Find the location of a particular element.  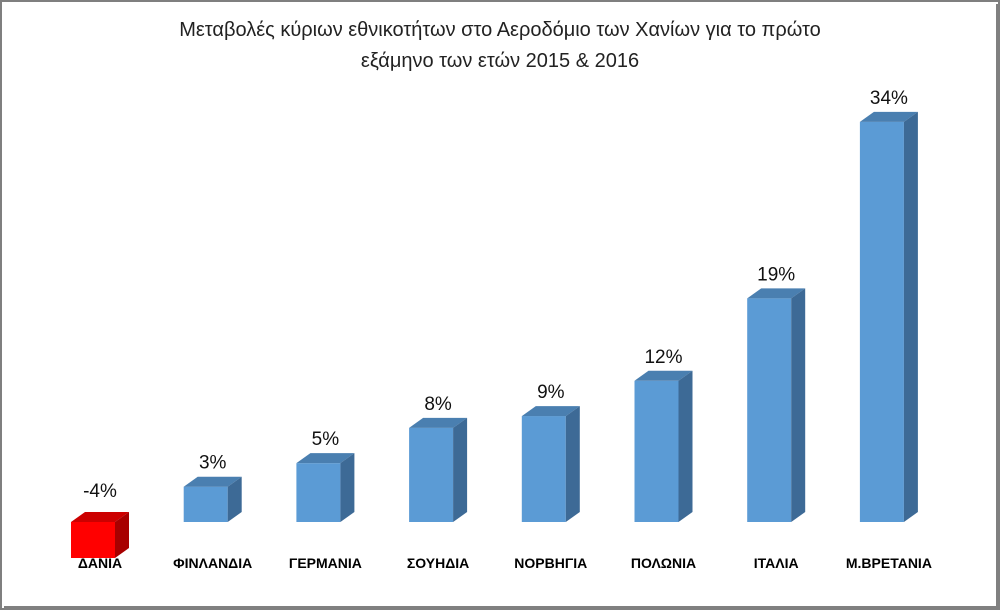

chart-title-line-2: εξάμηνο των ετών 2015 & 2016 is located at coordinates (500, 61).